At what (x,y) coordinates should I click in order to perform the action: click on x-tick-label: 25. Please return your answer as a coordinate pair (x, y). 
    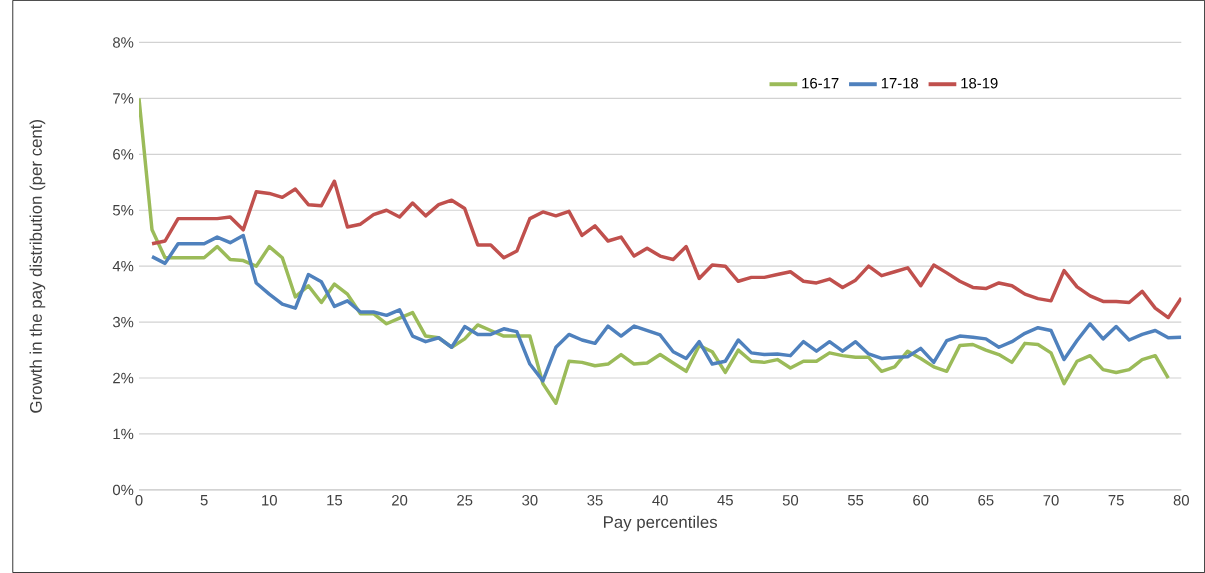
    Looking at the image, I should click on (465, 500).